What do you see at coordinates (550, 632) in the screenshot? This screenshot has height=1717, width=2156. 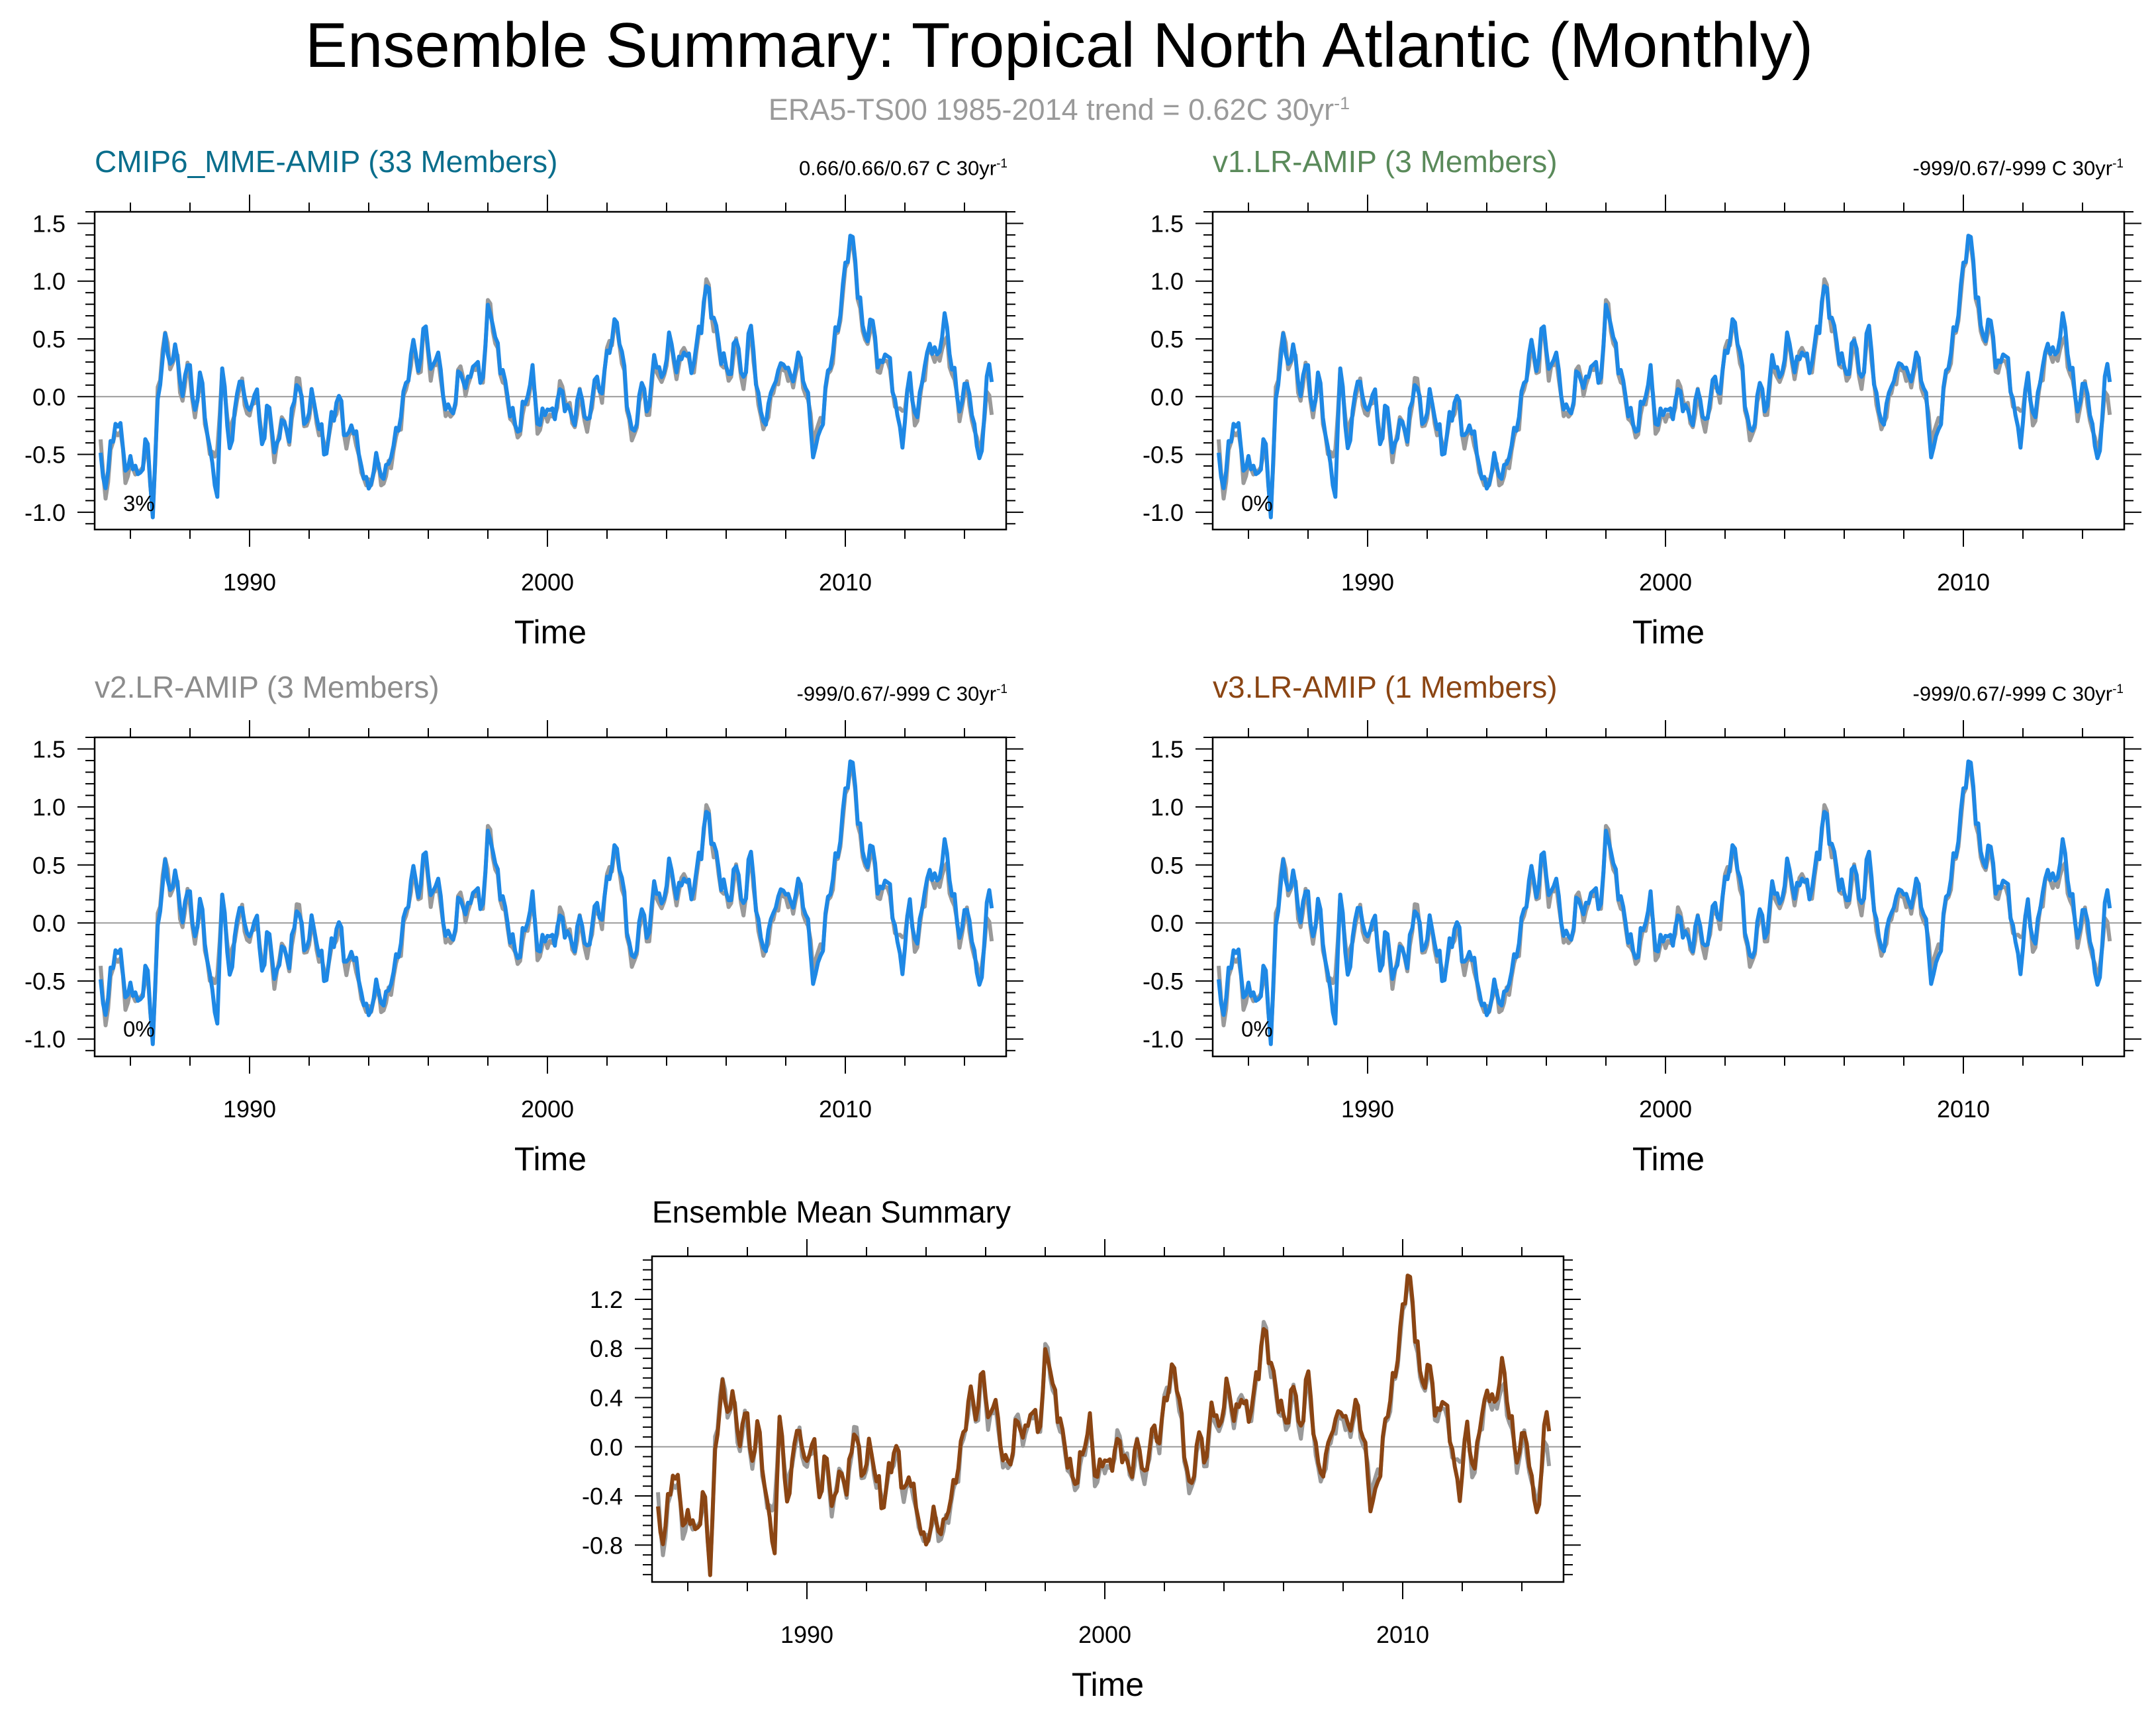 I see `xlabel-cmip6: Time` at bounding box center [550, 632].